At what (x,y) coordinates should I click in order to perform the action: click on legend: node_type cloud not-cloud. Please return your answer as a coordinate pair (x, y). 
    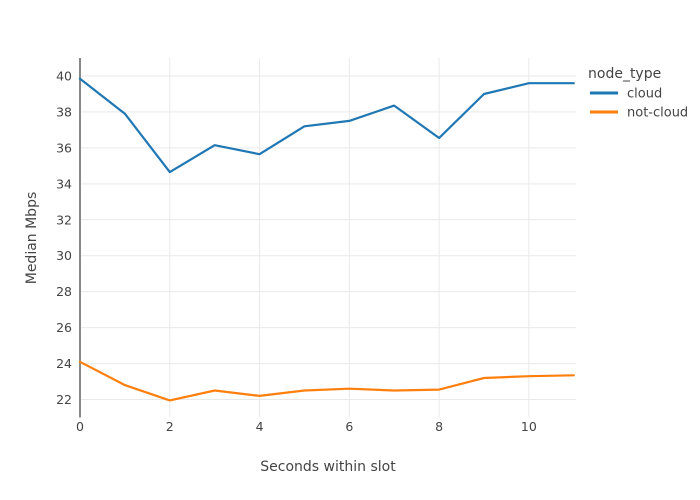
    Looking at the image, I should click on (638, 93).